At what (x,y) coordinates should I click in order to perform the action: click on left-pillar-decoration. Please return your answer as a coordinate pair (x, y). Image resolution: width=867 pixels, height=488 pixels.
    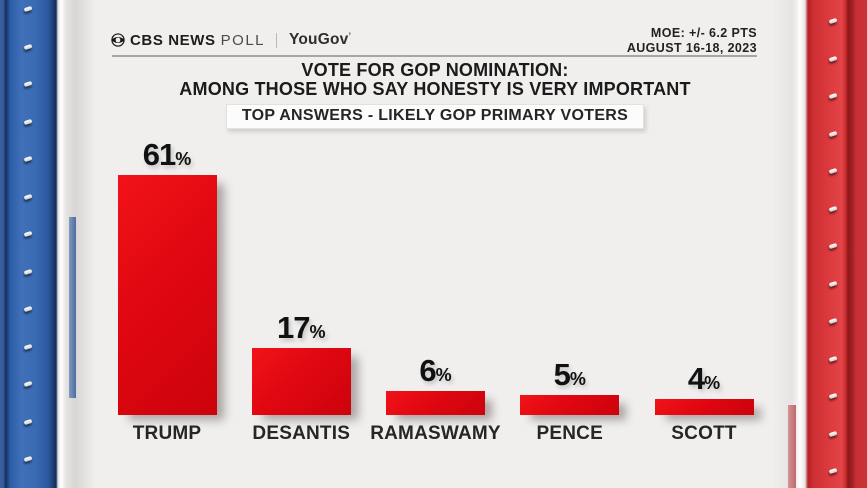
    Looking at the image, I should click on (47, 244).